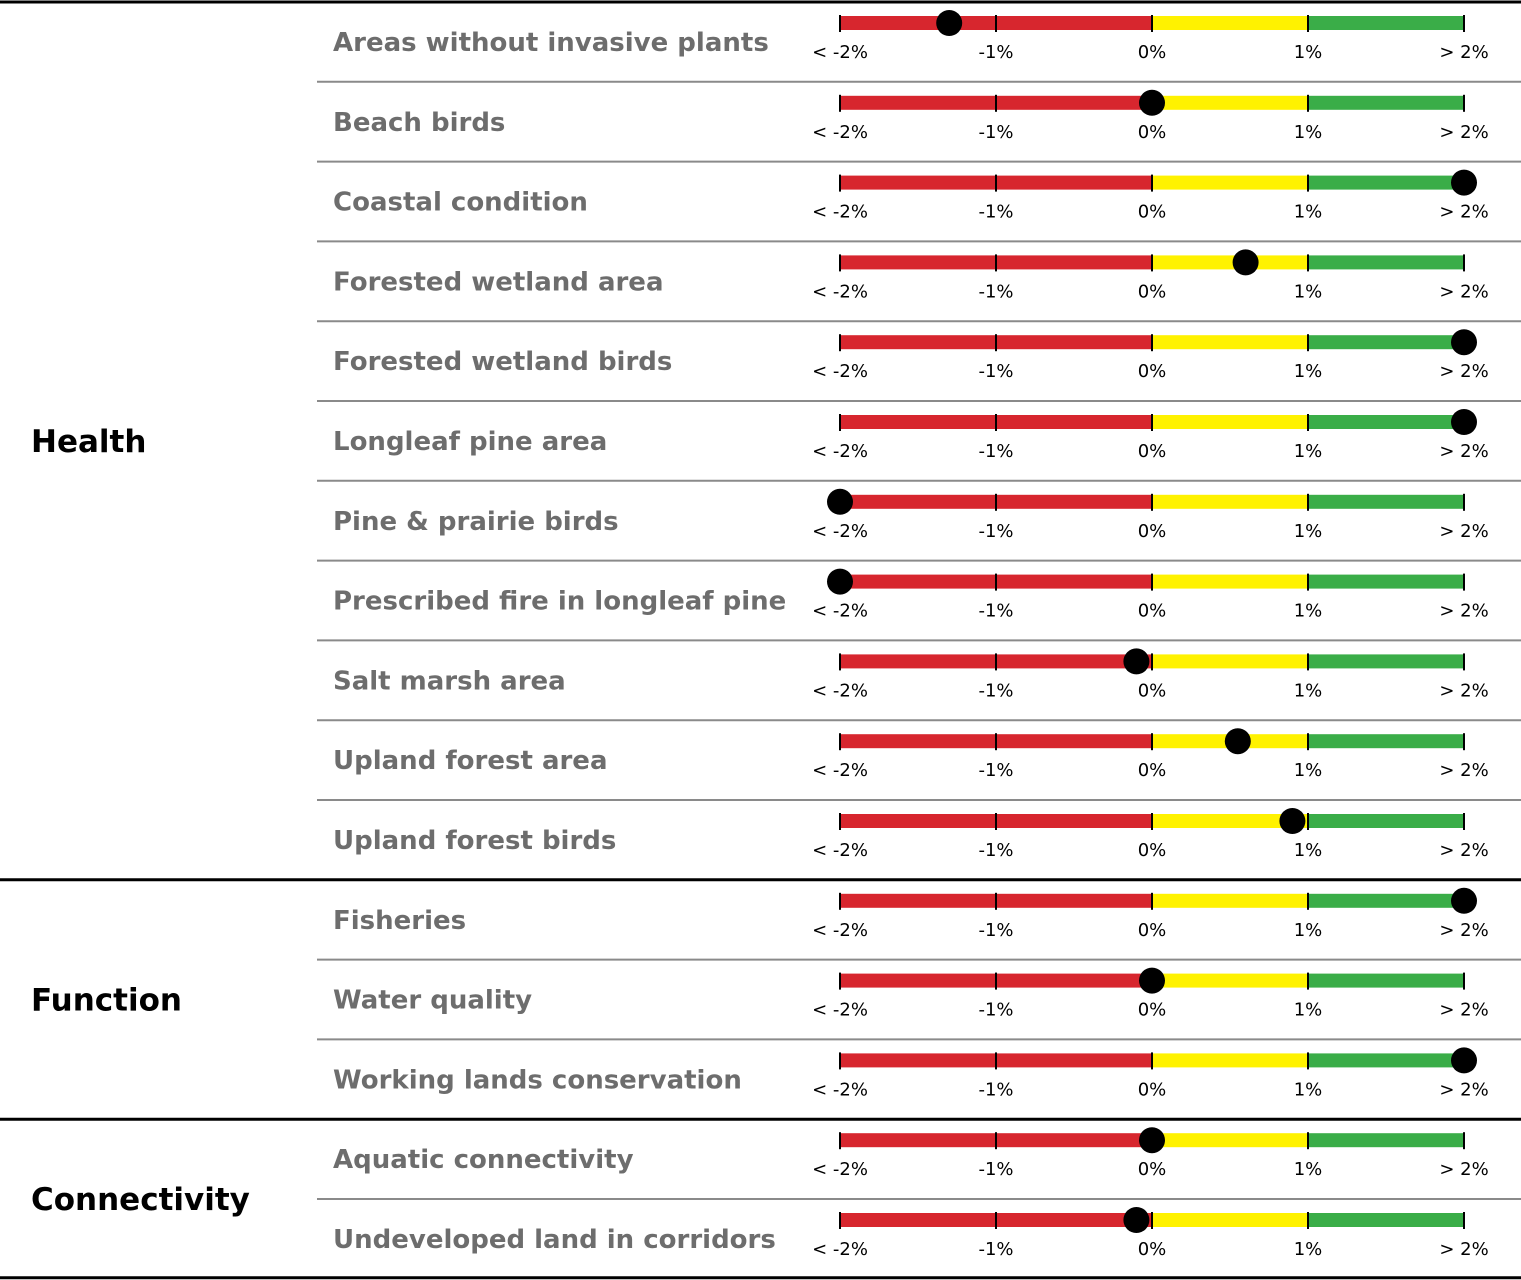  What do you see at coordinates (537, 1080) in the screenshot?
I see `indicator-label: Working lands conservation` at bounding box center [537, 1080].